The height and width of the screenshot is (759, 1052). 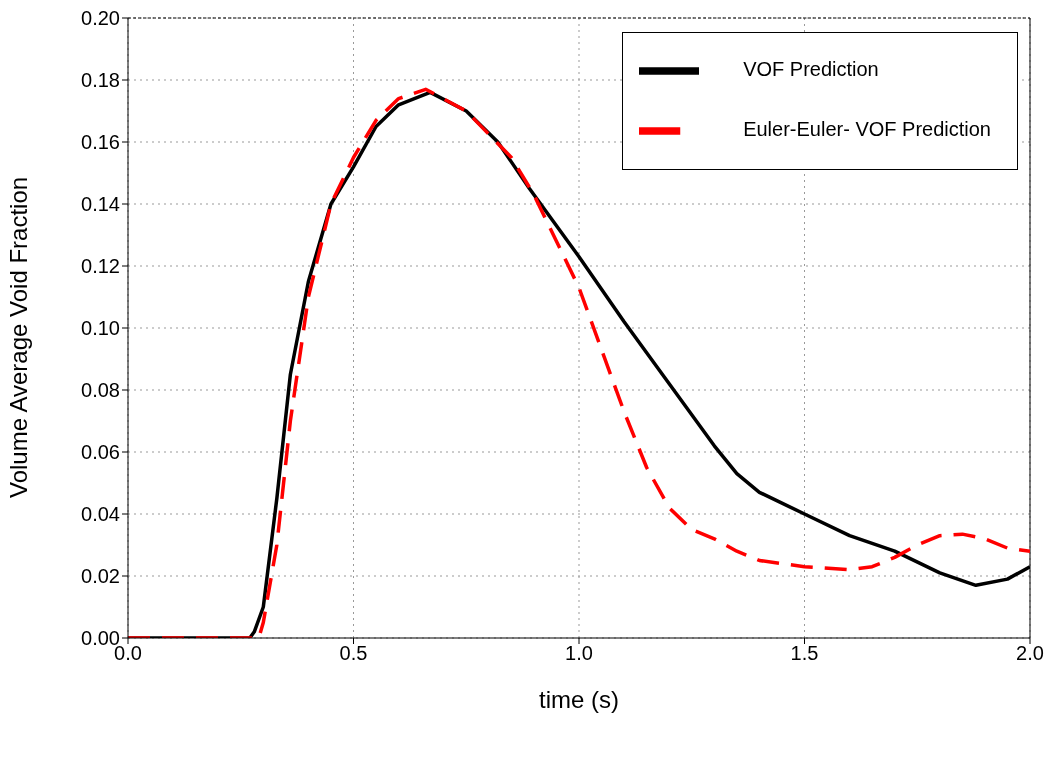 What do you see at coordinates (353, 653) in the screenshot?
I see `x-tick-label: 0.5` at bounding box center [353, 653].